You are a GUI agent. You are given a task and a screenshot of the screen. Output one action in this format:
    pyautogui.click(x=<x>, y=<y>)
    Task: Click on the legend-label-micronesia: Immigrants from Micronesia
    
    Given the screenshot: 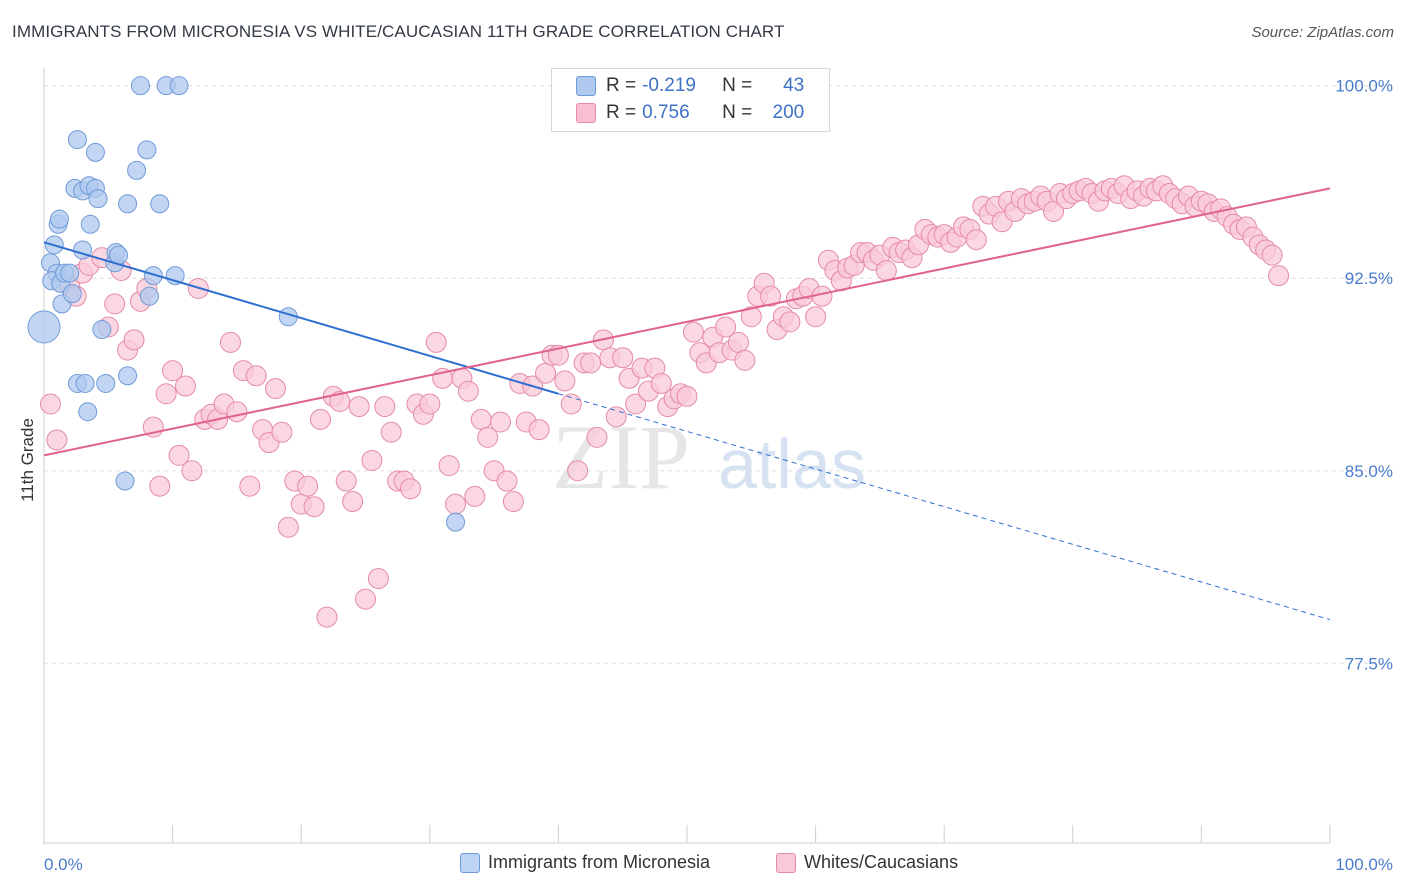 What is the action you would take?
    pyautogui.click(x=599, y=862)
    